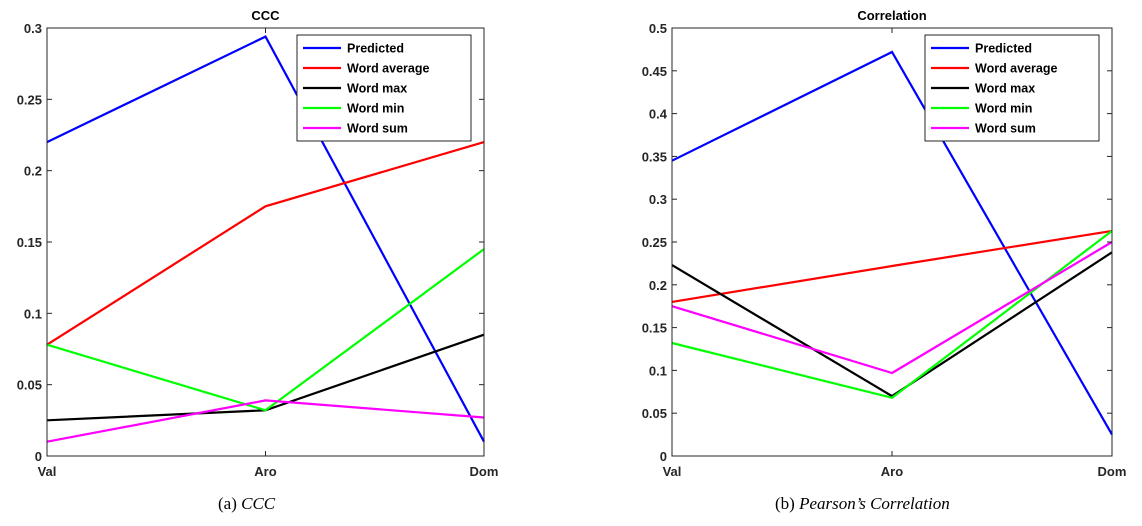 Image resolution: width=1142 pixels, height=526 pixels. Describe the element at coordinates (874, 503) in the screenshot. I see `caption-text: Pearson’s Correlation` at that location.